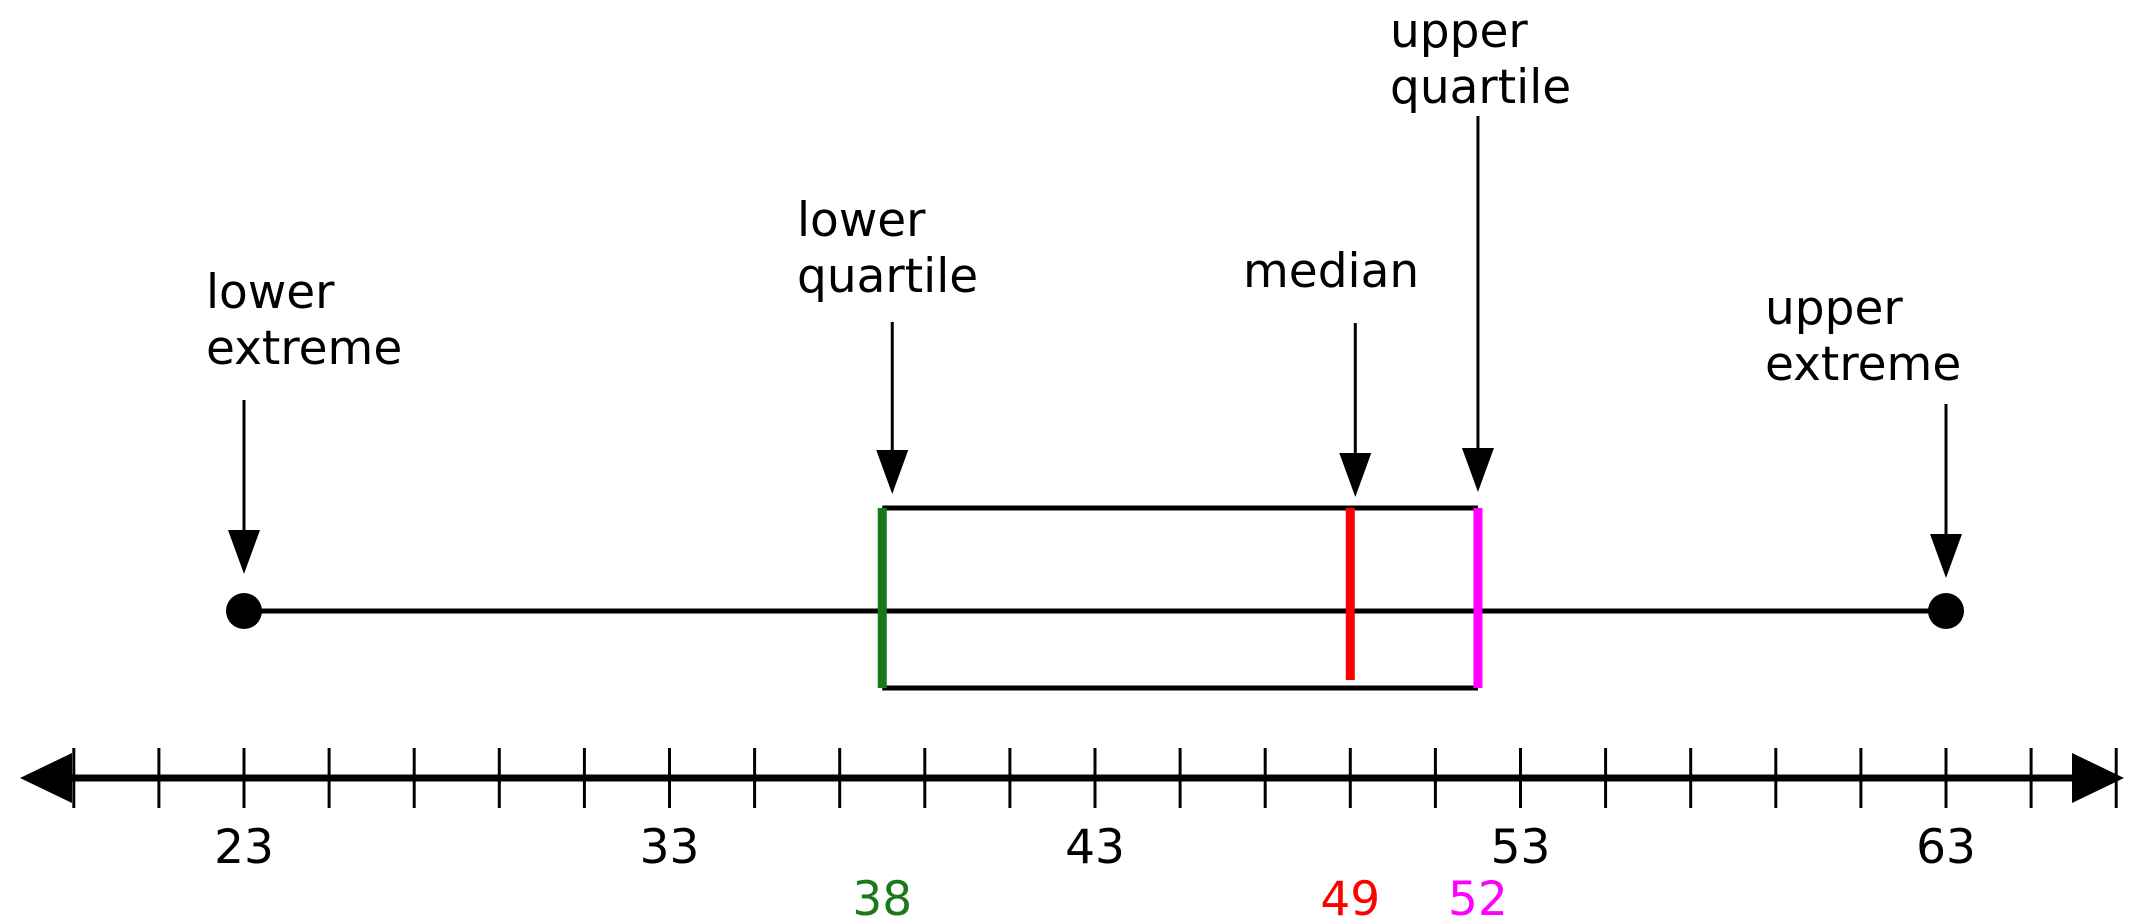 The image size is (2138, 922). What do you see at coordinates (1350, 897) in the screenshot?
I see `value-label-median: 49` at bounding box center [1350, 897].